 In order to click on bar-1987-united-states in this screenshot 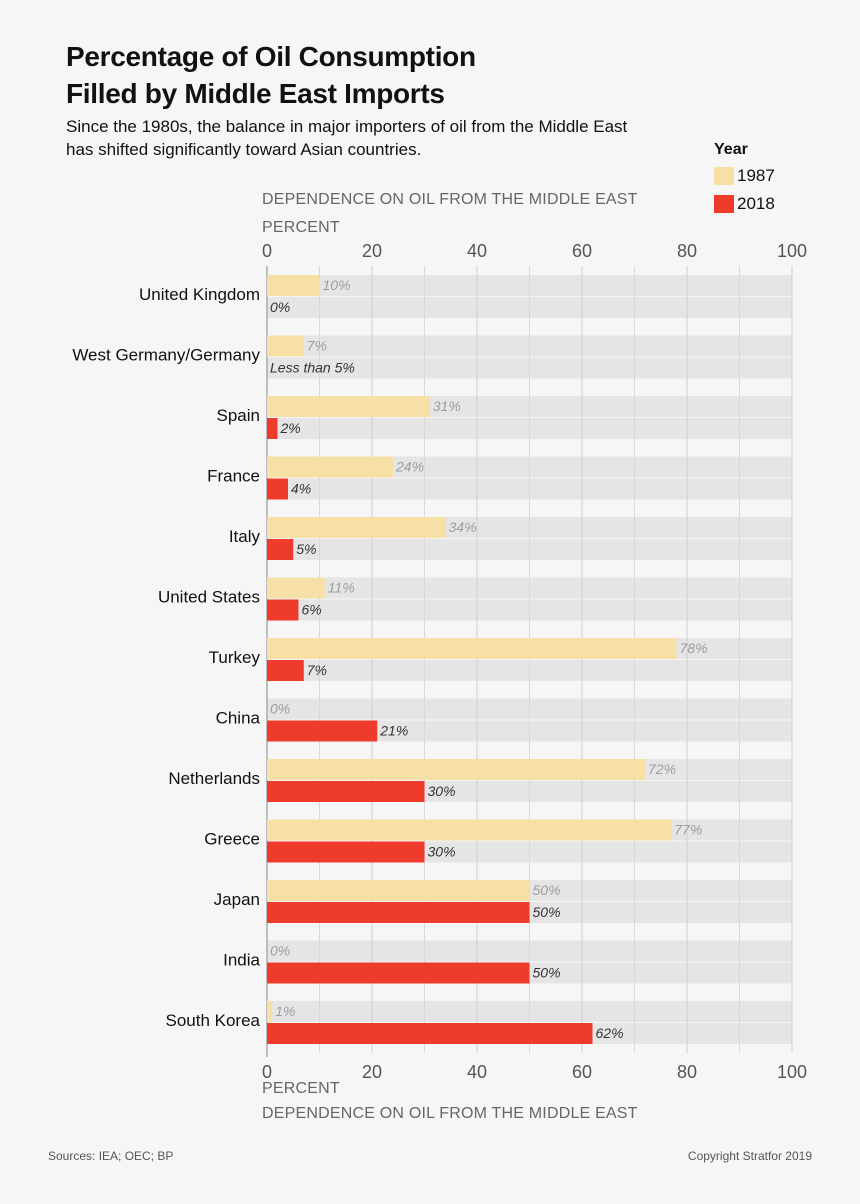, I will do `click(296, 588)`.